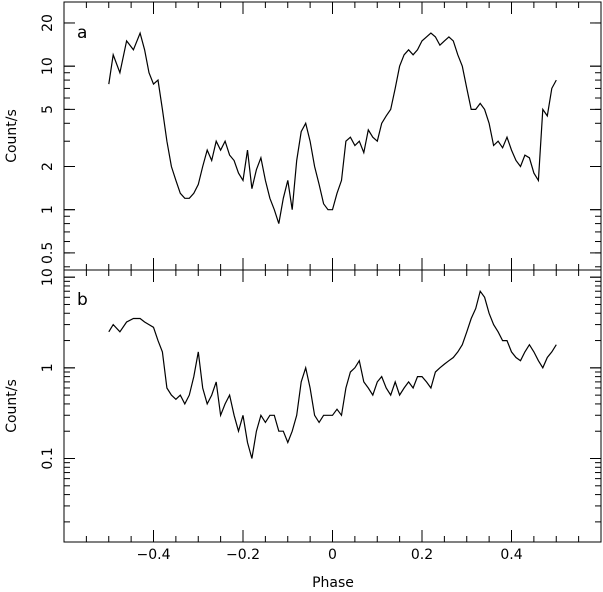 The width and height of the screenshot is (603, 592). I want to click on panel-b-y-axis-label: Count/s, so click(12, 406).